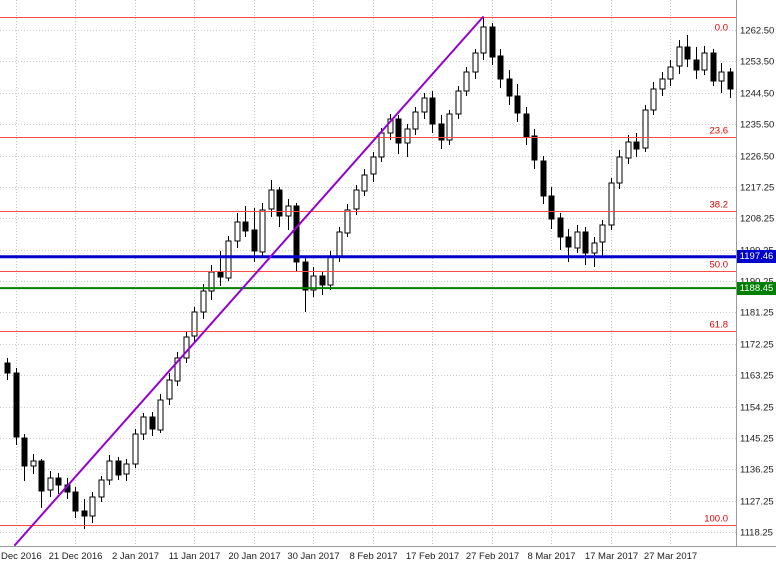 The height and width of the screenshot is (572, 776). What do you see at coordinates (757, 469) in the screenshot?
I see `price-tick-label: 1136.25` at bounding box center [757, 469].